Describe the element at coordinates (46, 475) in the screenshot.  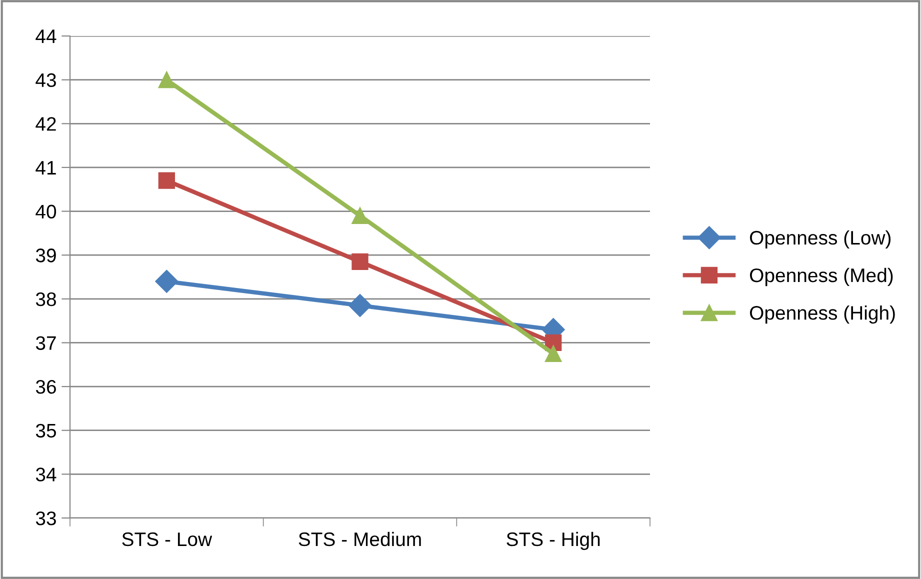
I see `y-tick-label: 34` at that location.